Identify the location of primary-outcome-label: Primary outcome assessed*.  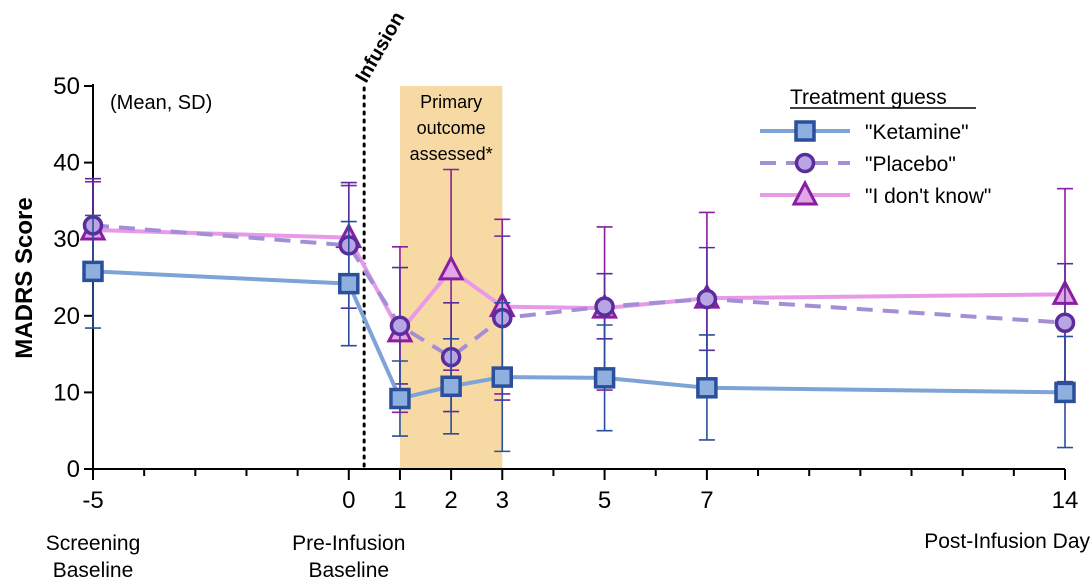
(451, 128).